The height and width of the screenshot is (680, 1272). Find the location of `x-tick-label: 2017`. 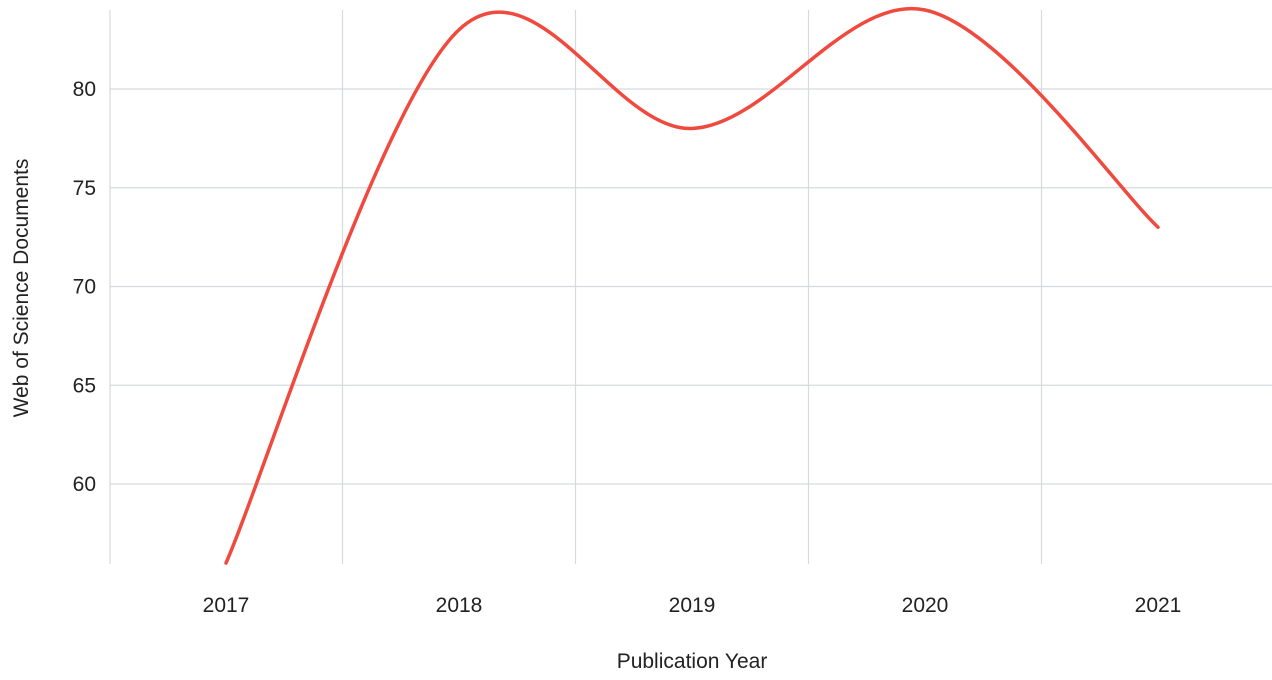

x-tick-label: 2017 is located at coordinates (226, 605).